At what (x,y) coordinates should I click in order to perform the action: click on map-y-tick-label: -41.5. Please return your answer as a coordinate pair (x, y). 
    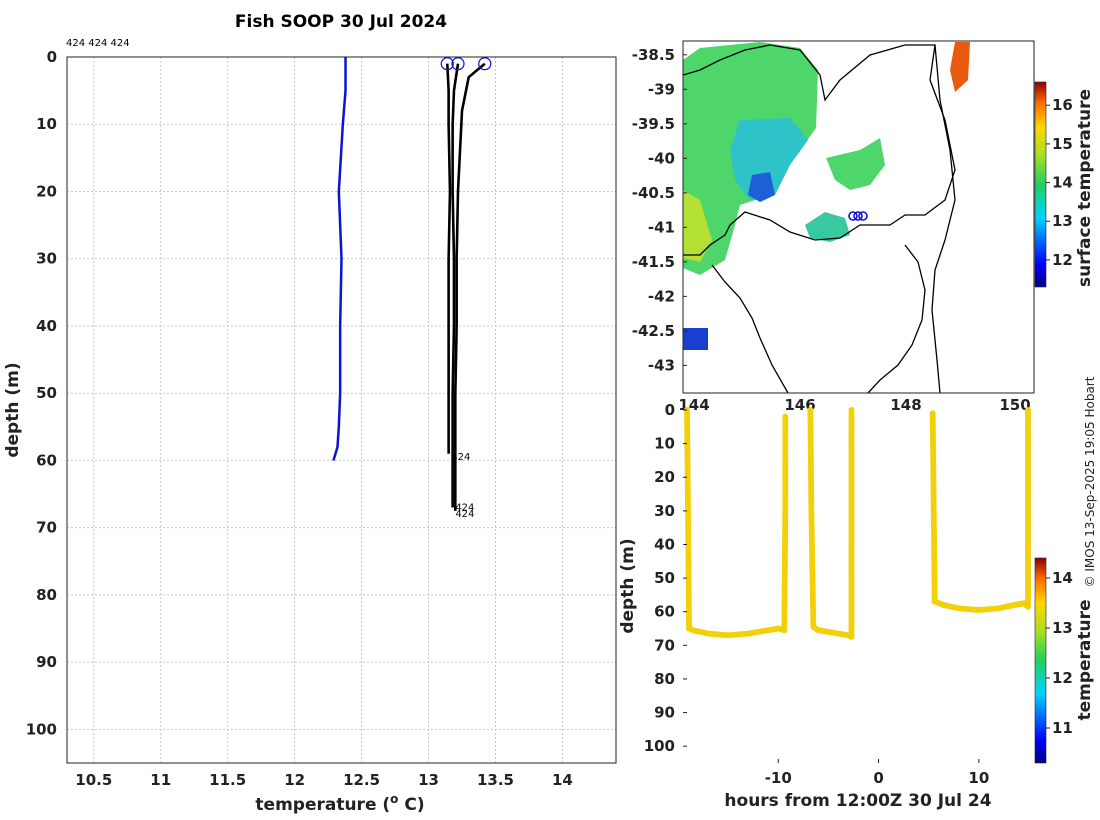
    Looking at the image, I should click on (653, 262).